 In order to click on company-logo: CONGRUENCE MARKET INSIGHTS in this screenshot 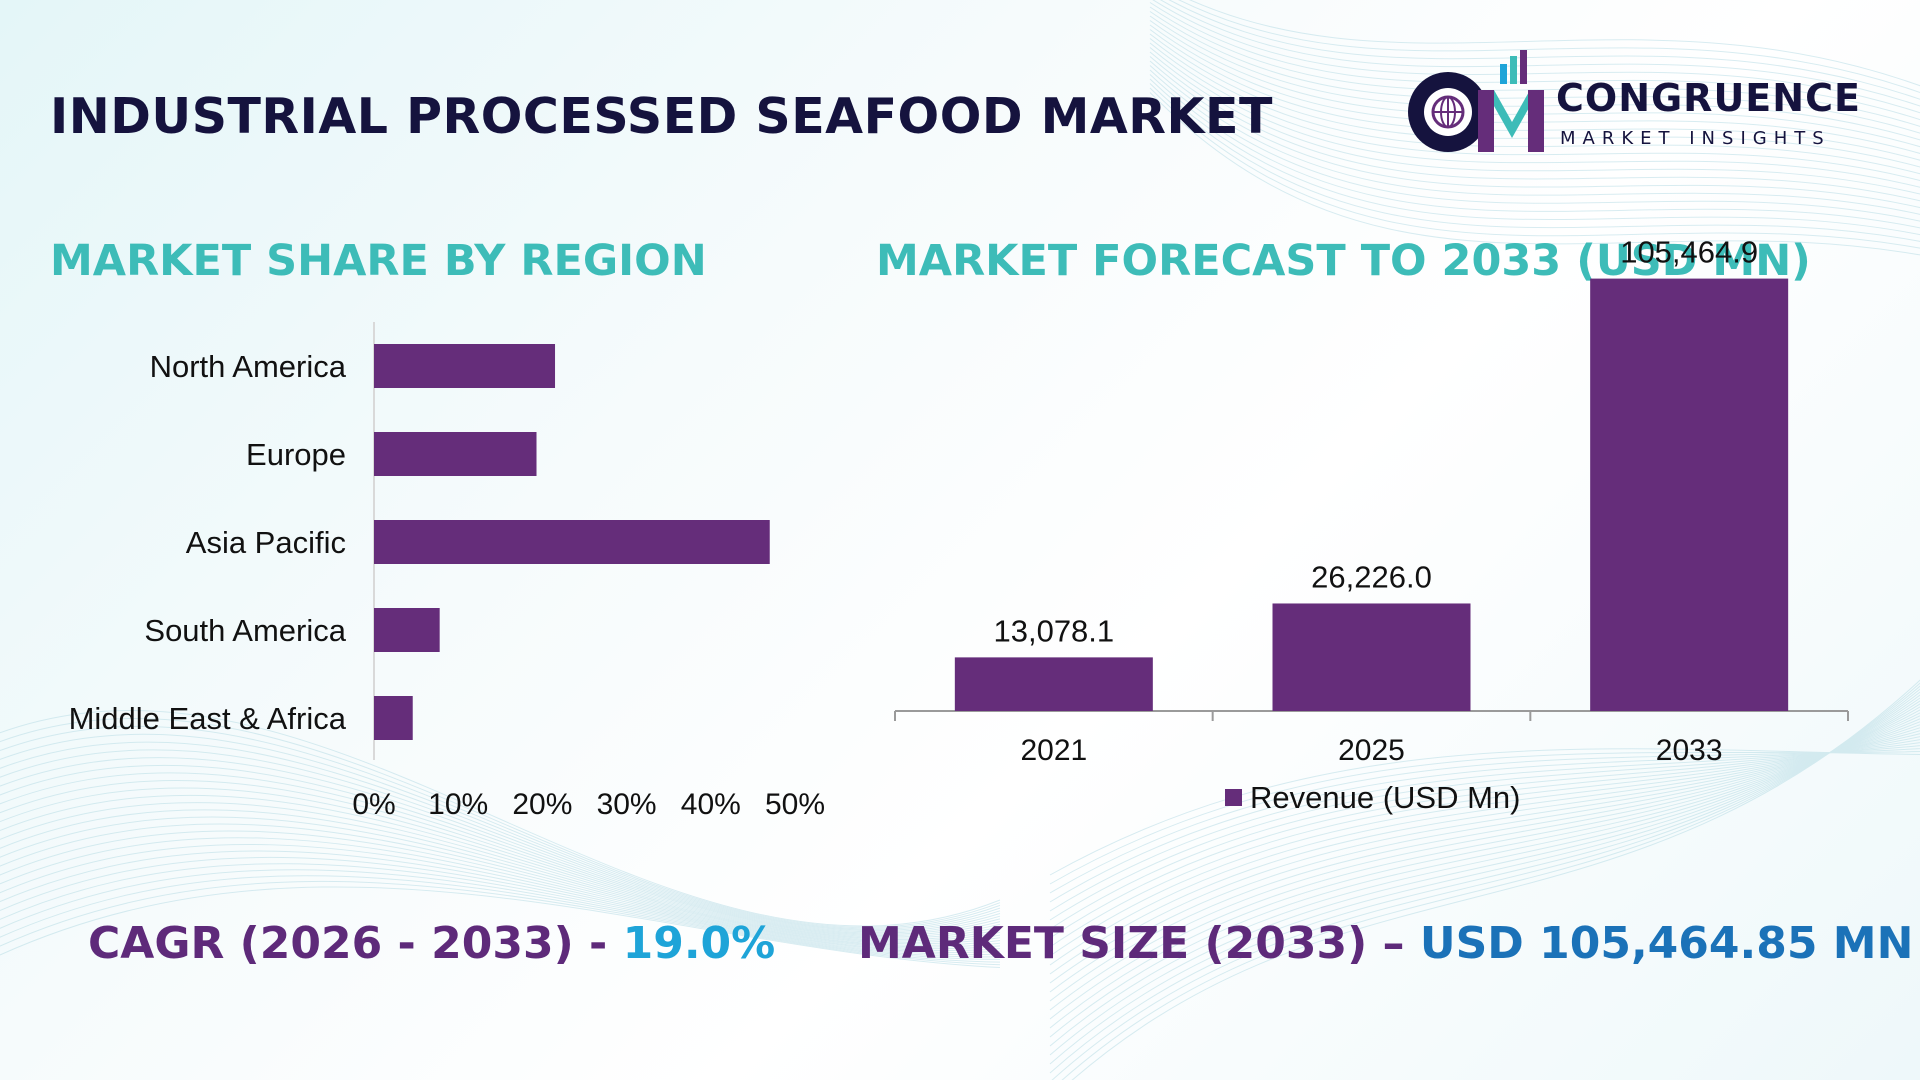, I will do `click(1635, 105)`.